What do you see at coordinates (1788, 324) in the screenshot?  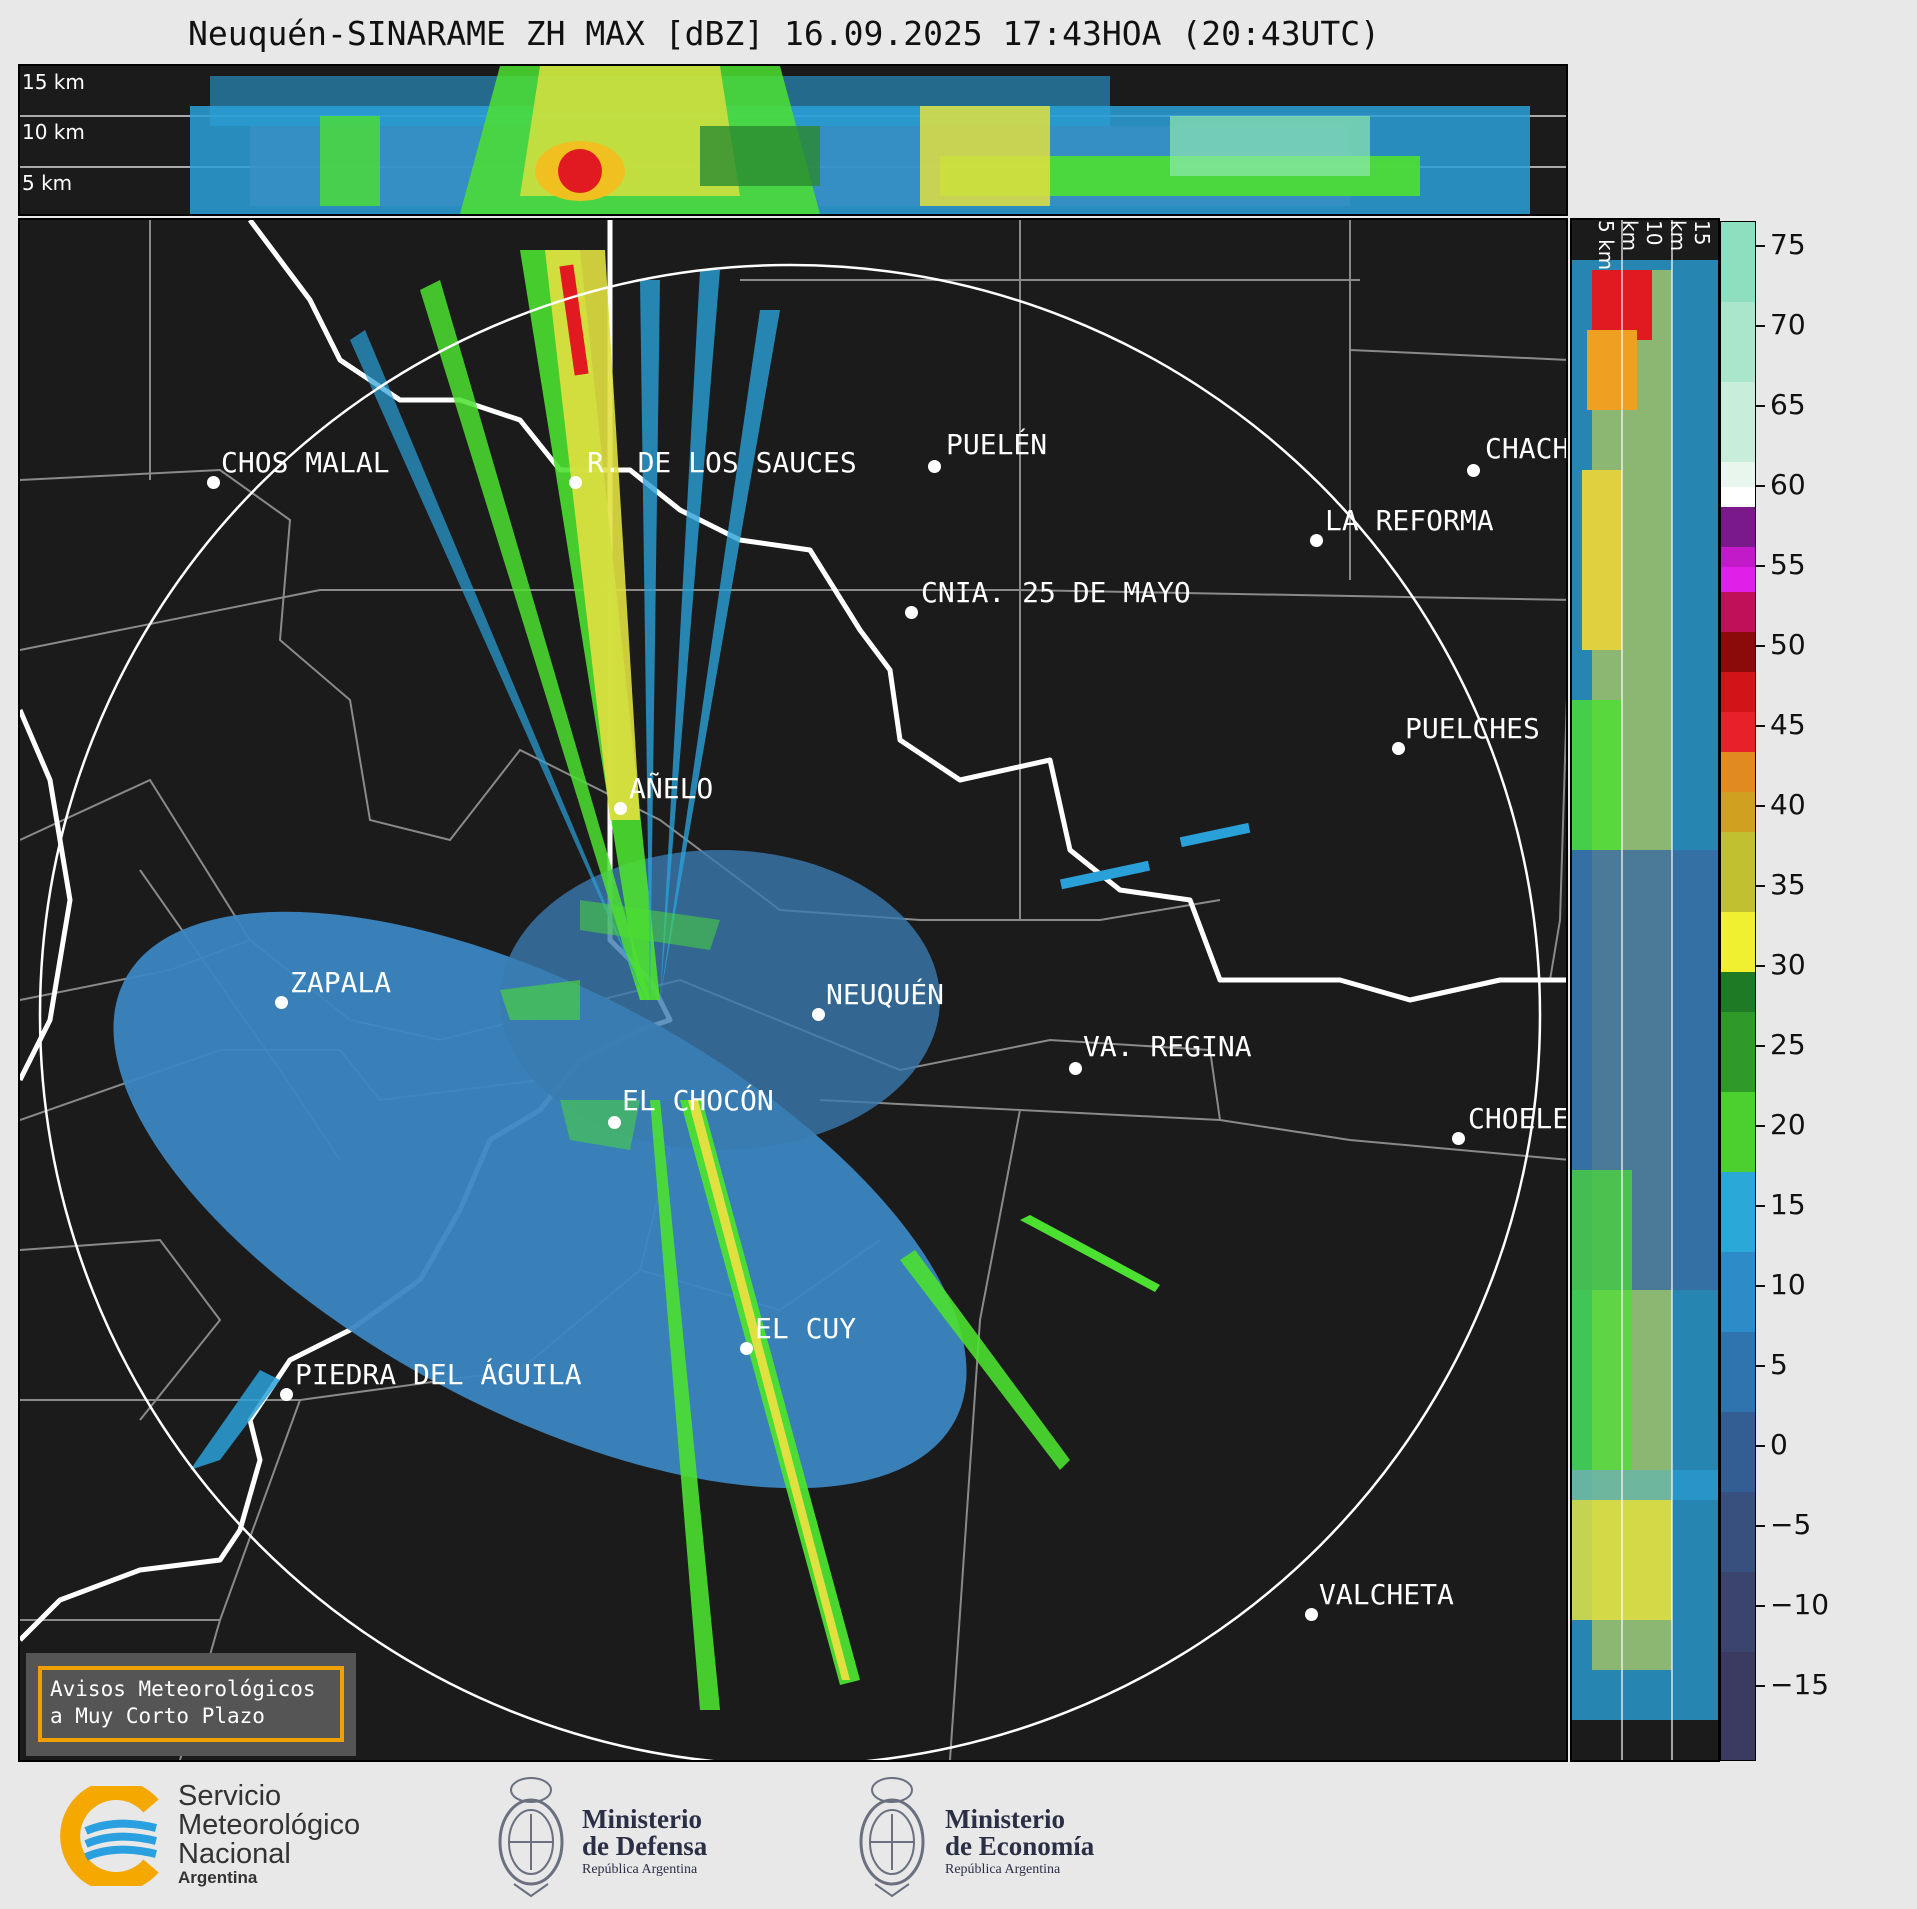 I see `colorbar-tick-label: 70` at bounding box center [1788, 324].